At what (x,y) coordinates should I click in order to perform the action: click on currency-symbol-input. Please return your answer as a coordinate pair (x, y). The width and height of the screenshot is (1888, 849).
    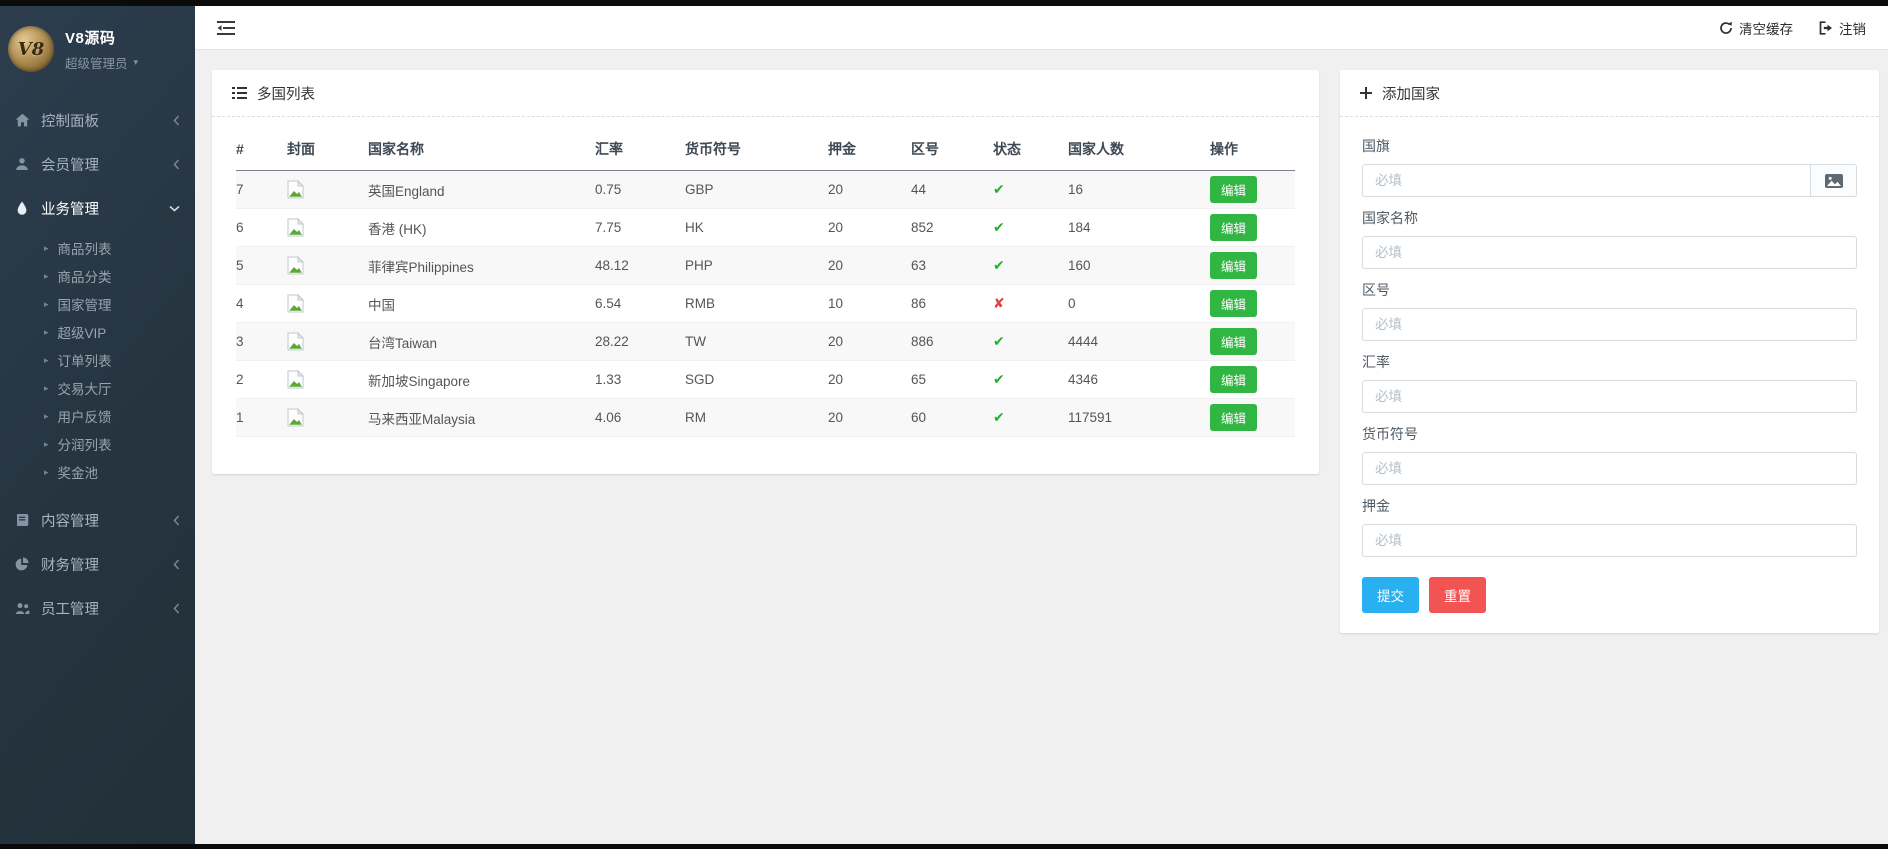
    Looking at the image, I should click on (1609, 468).